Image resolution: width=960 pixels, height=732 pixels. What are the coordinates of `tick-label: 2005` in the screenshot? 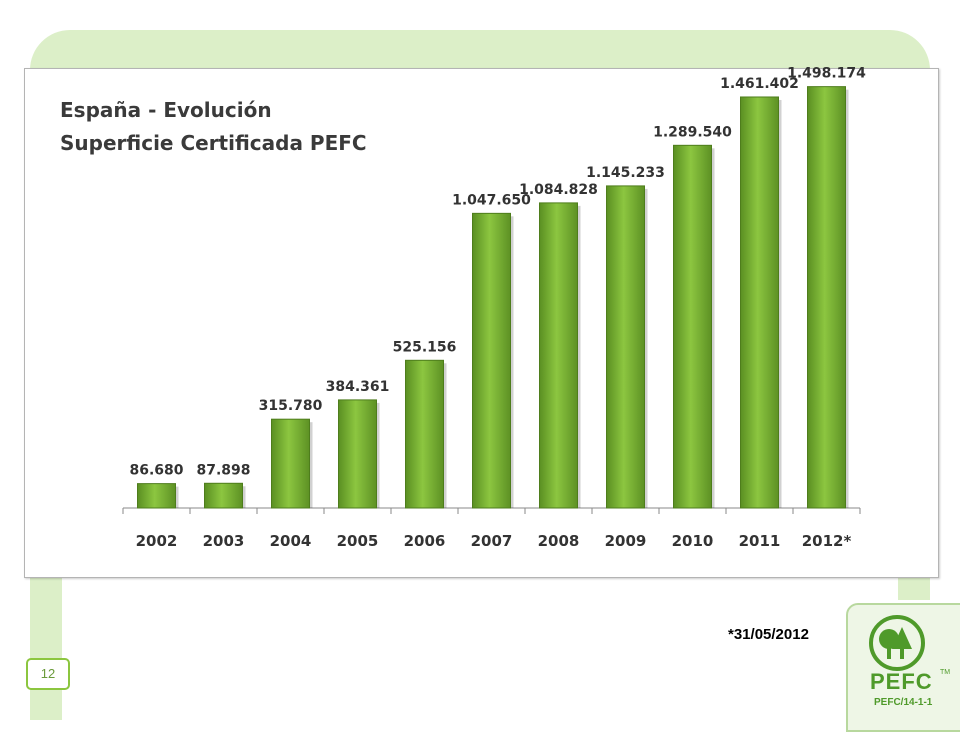 It's located at (358, 541).